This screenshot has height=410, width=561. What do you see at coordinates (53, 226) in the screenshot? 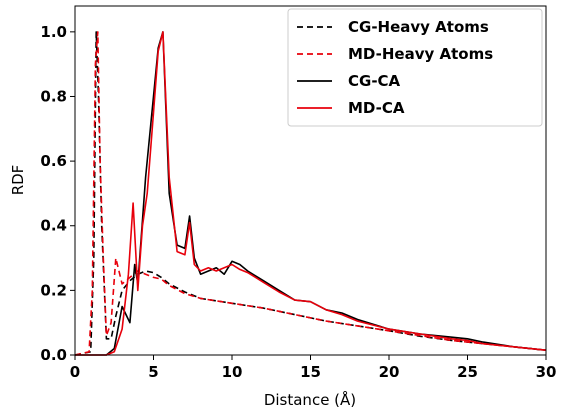
I see `y-tick-label: 0.4` at bounding box center [53, 226].